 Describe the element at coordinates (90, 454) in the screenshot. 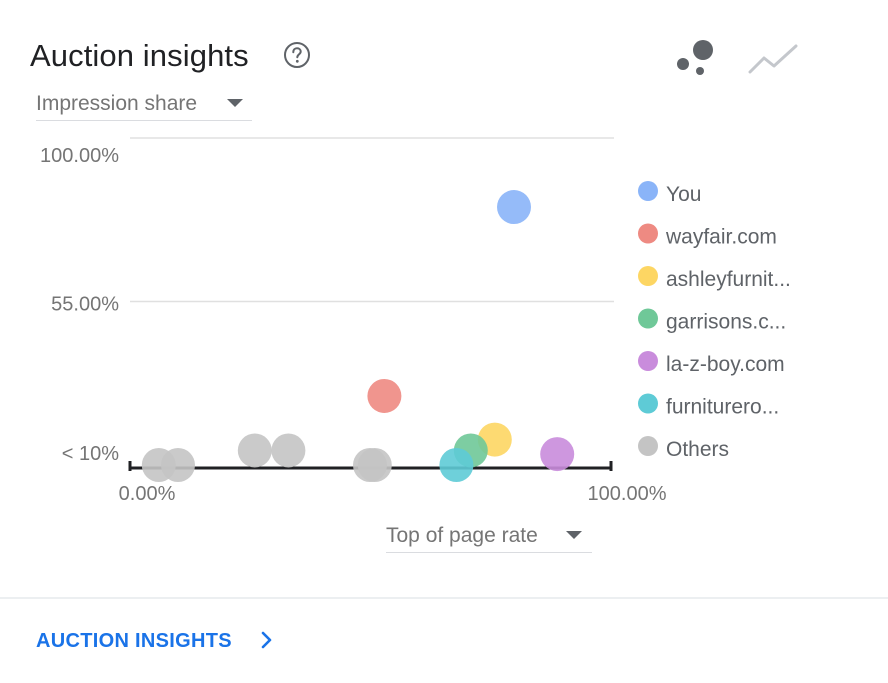

I see `y-tick-label: < 10%` at that location.